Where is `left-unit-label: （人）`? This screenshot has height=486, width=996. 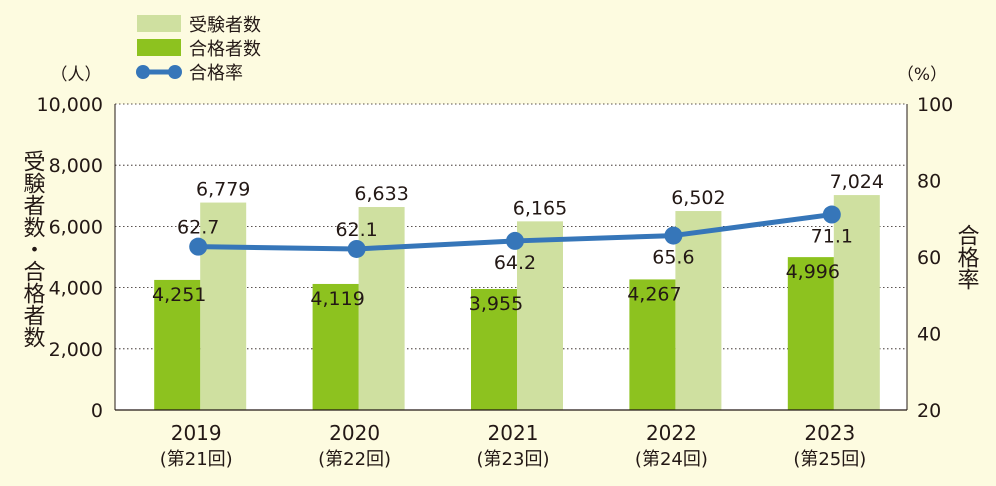
left-unit-label: （人） is located at coordinates (76, 75).